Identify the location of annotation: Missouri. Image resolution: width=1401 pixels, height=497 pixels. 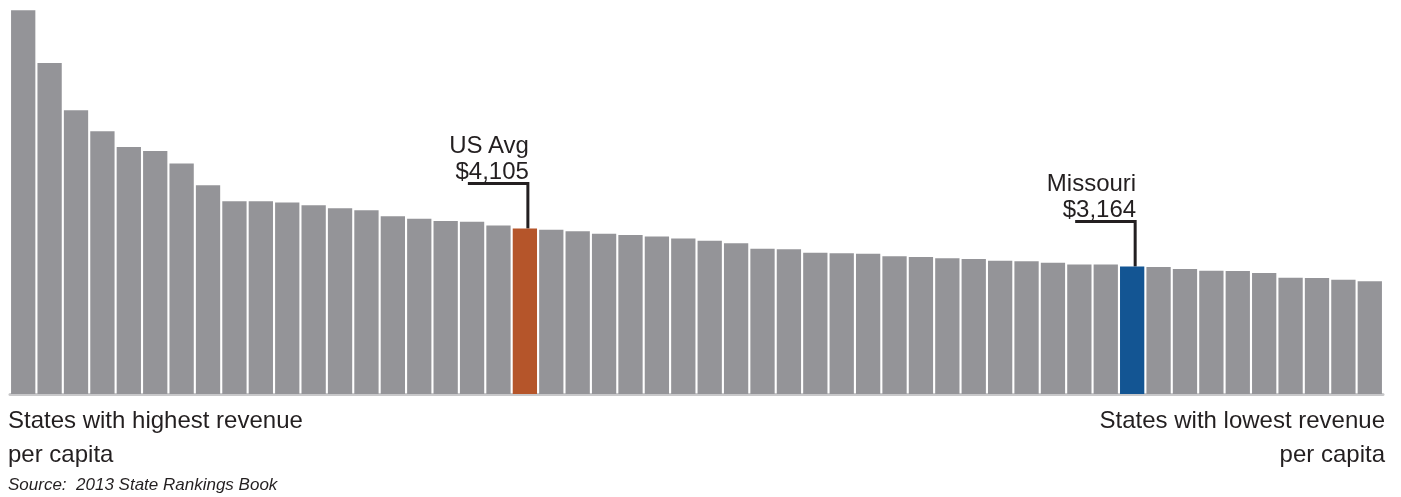
(1091, 182).